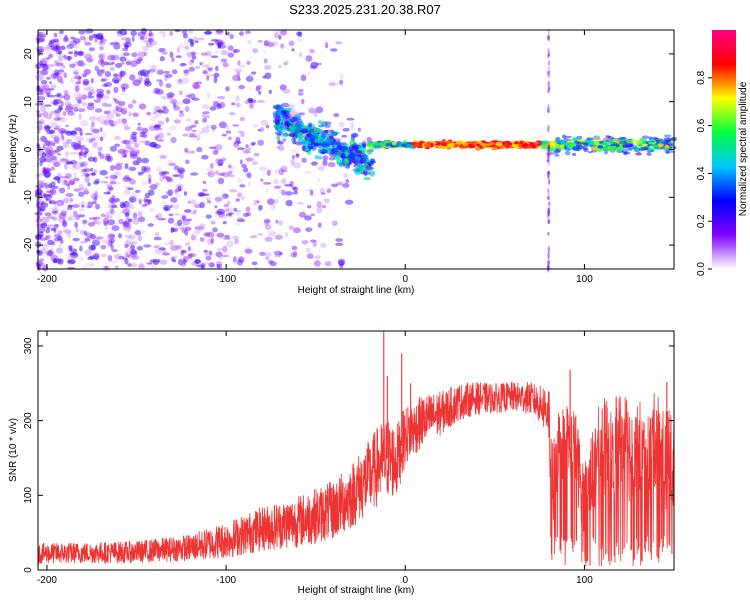 The height and width of the screenshot is (600, 750). I want to click on snr-x-tick-label: -100, so click(226, 580).